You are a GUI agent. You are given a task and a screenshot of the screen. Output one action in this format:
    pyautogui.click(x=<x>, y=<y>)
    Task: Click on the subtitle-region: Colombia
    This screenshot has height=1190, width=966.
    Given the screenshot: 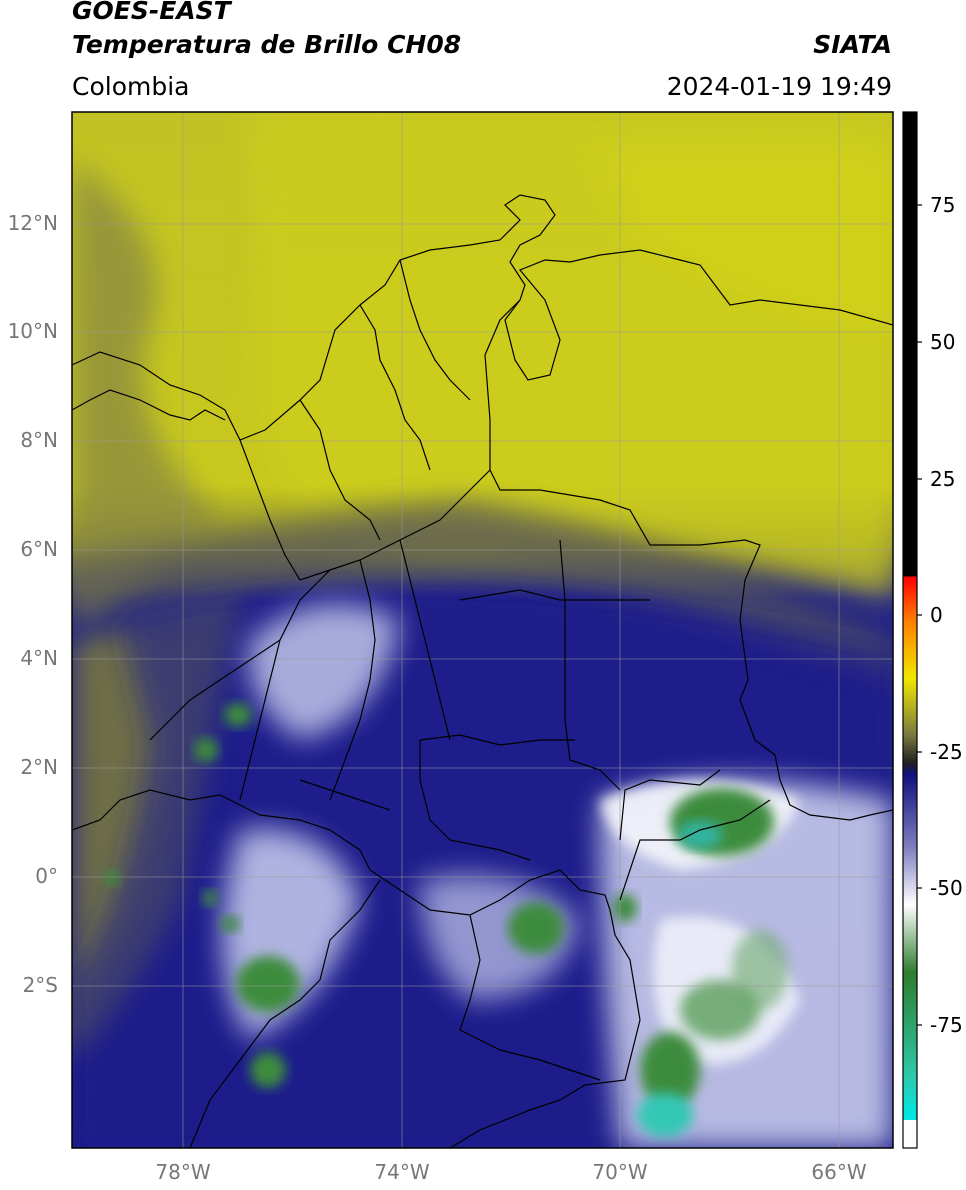 What is the action you would take?
    pyautogui.click(x=131, y=86)
    